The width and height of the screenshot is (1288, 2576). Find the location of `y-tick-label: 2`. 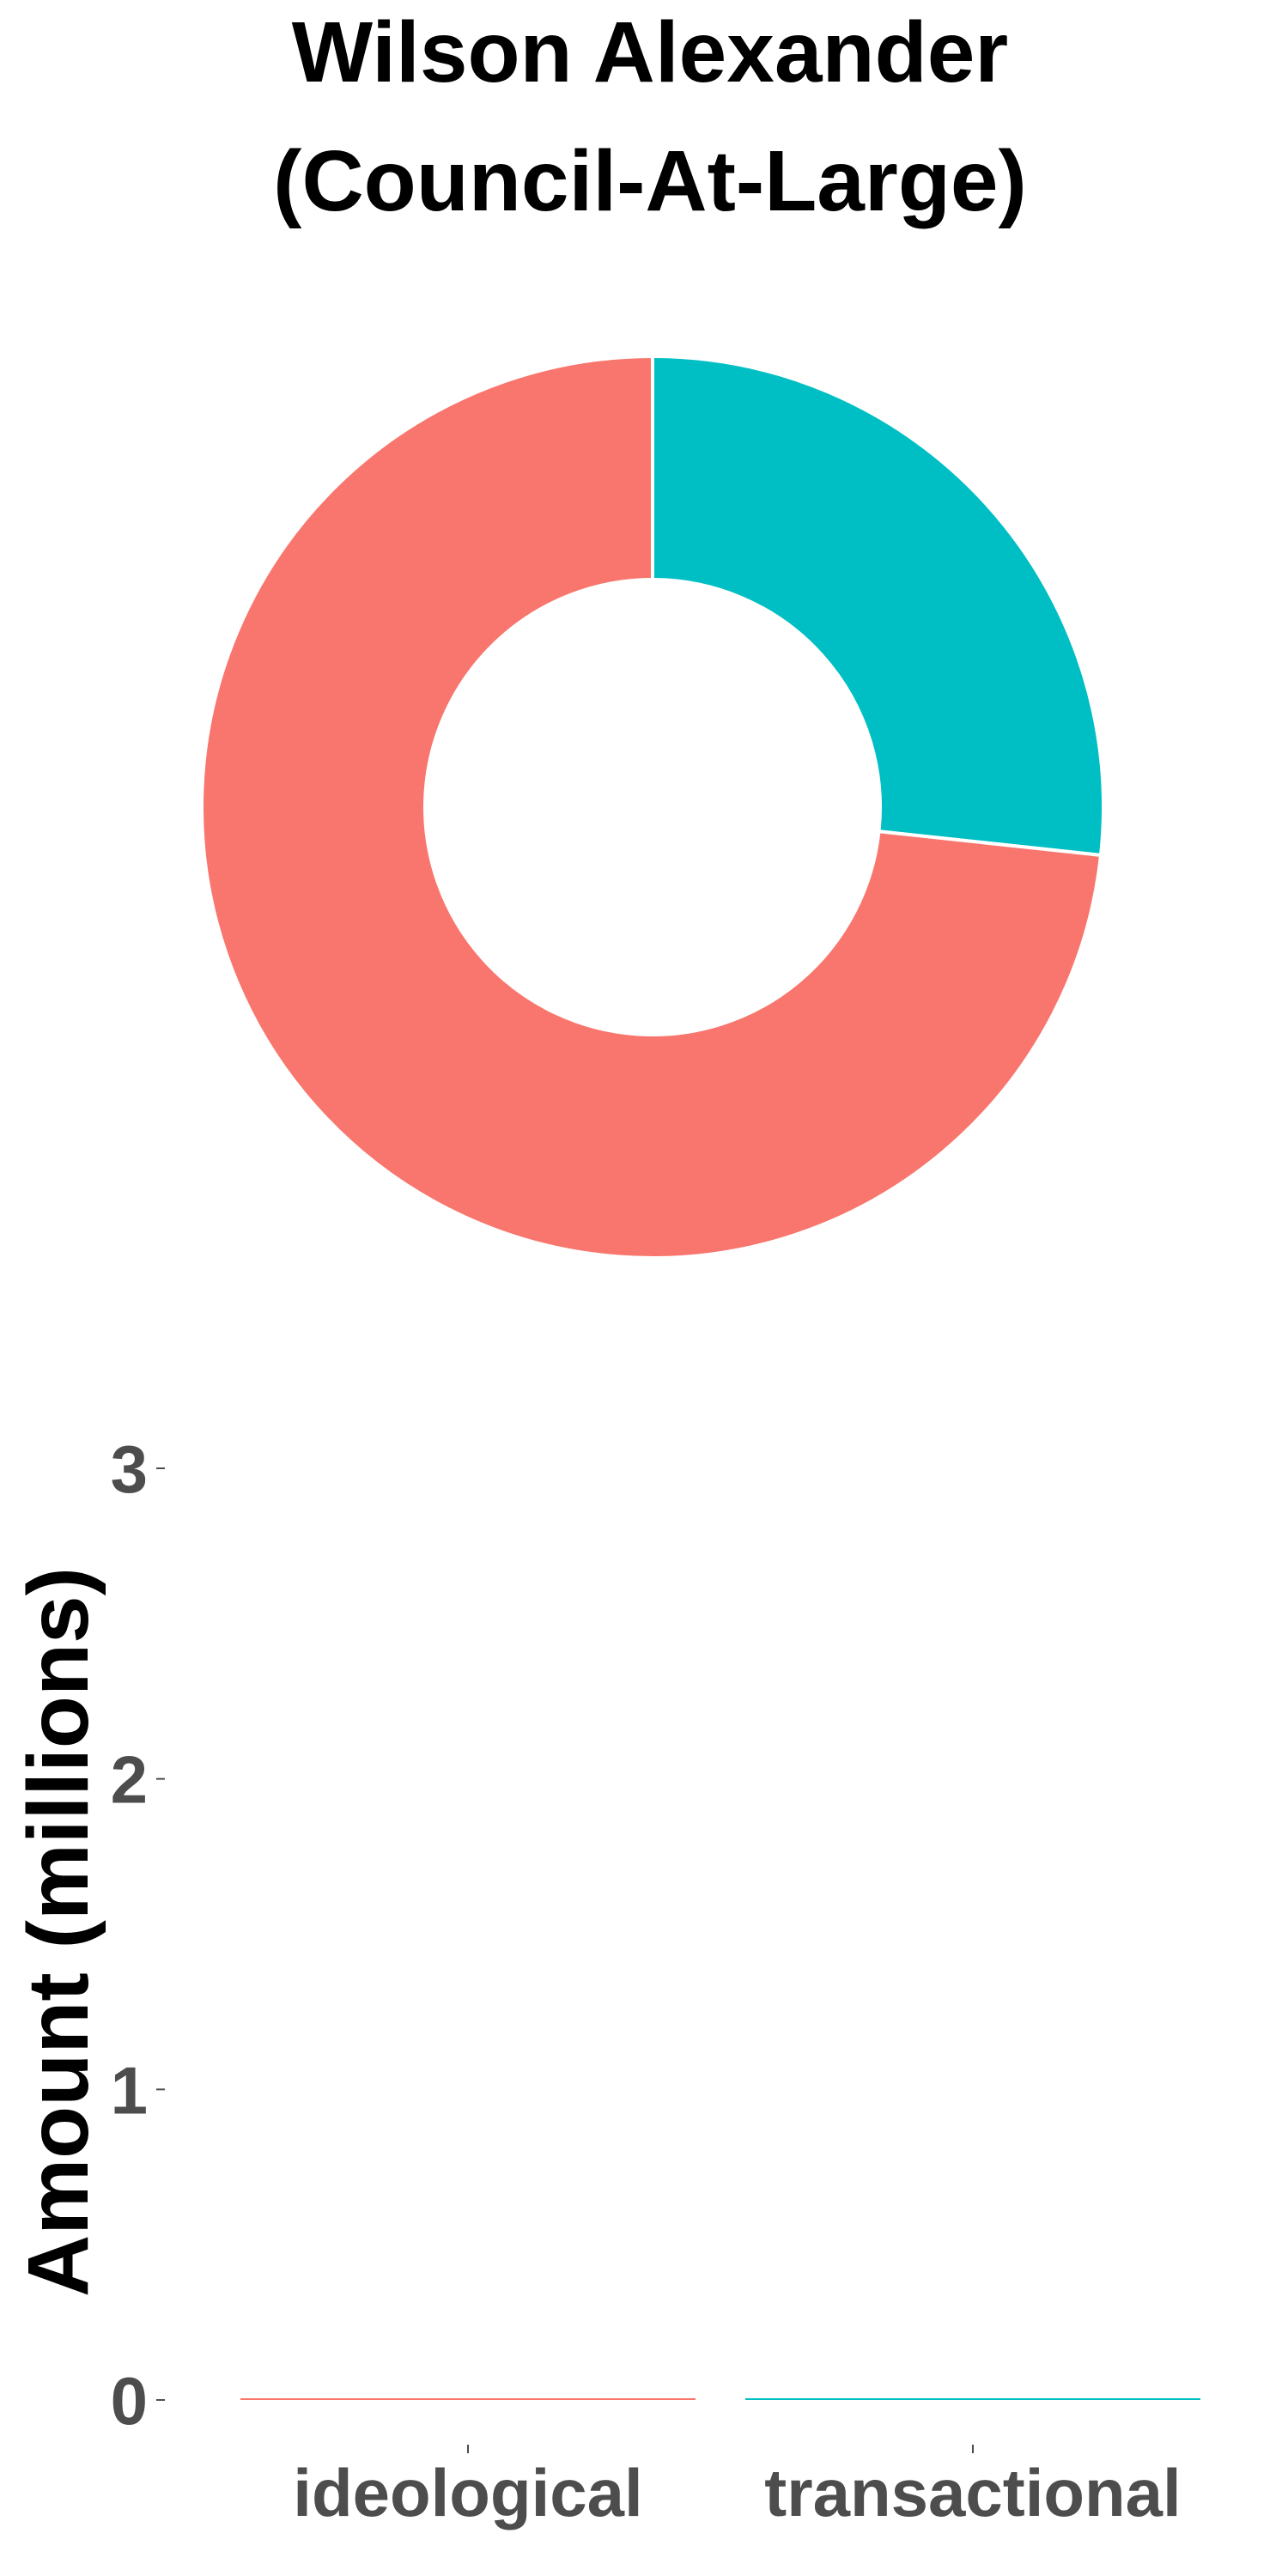

y-tick-label: 2 is located at coordinates (129, 1780).